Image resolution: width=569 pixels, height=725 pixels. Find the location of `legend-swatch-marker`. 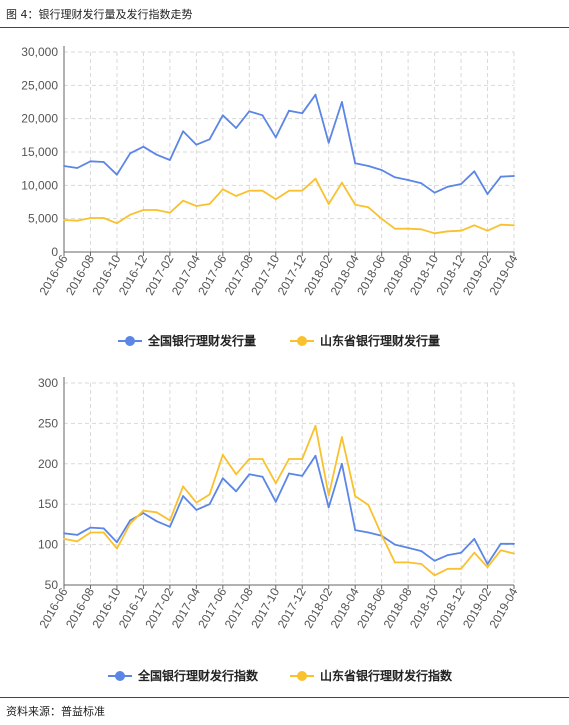

legend-swatch-marker is located at coordinates (130, 341).